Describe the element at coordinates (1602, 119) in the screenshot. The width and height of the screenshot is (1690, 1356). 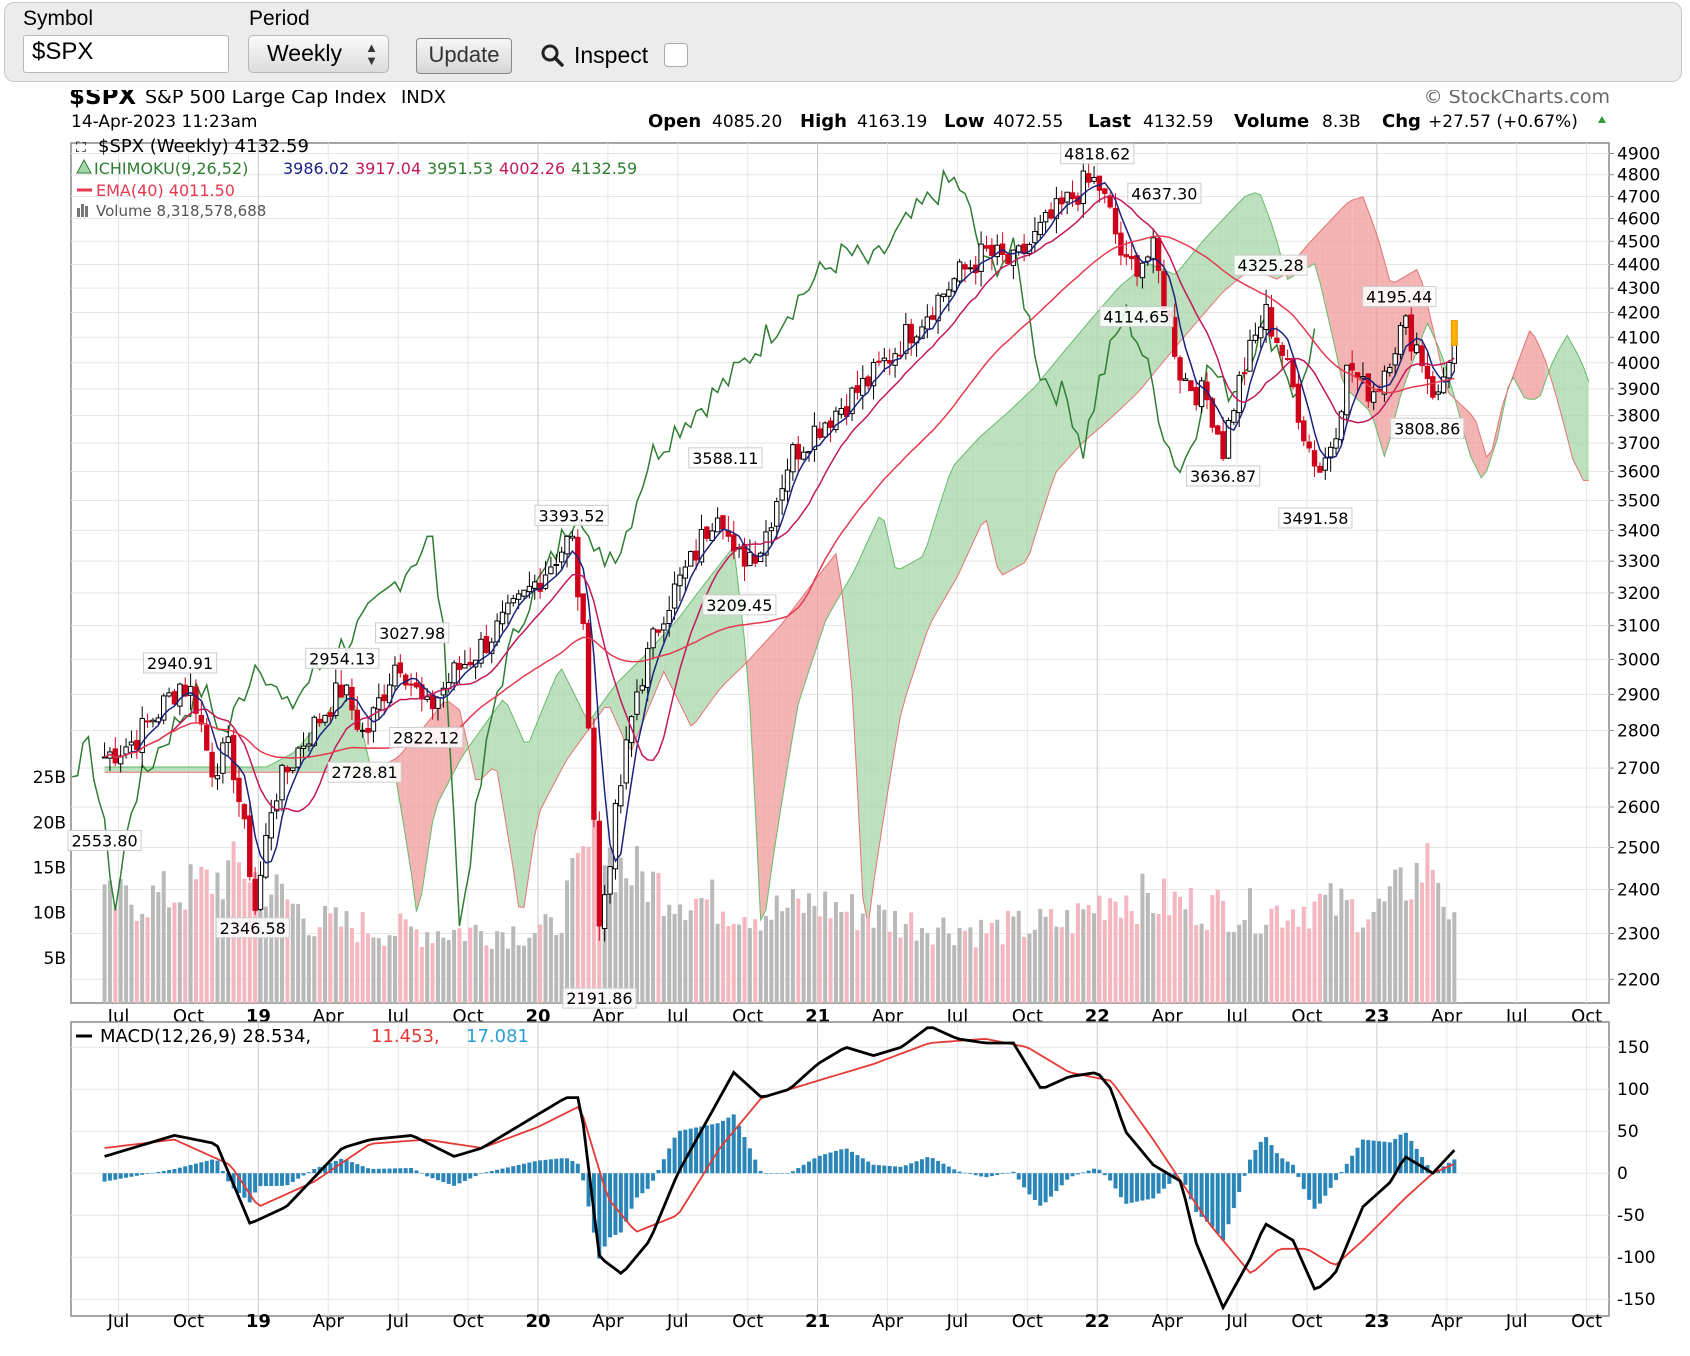
I see `up-arrow-icon` at that location.